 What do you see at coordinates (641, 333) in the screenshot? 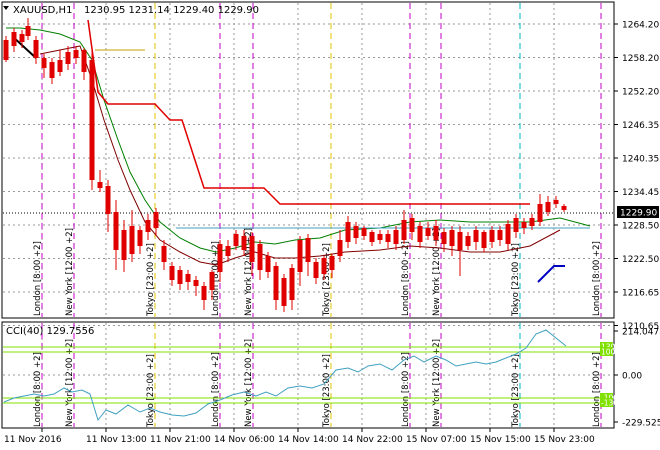
I see `cci-tick-label: 214.0473` at bounding box center [641, 333].